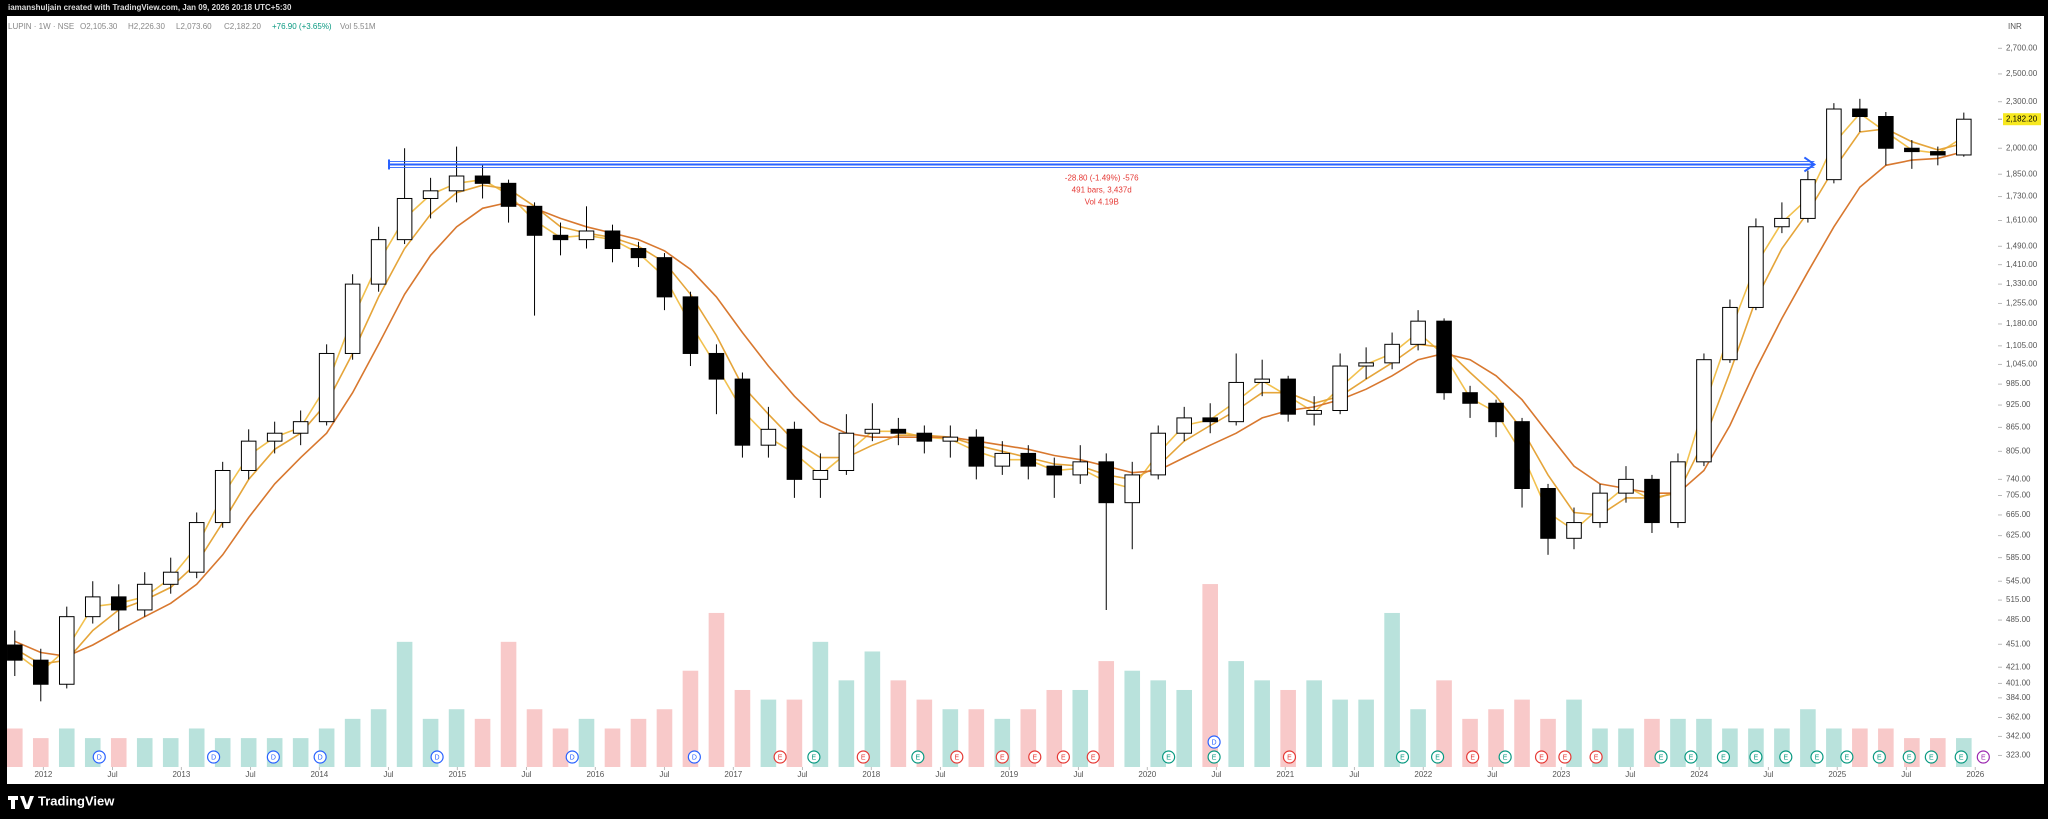 This screenshot has height=819, width=2048. Describe the element at coordinates (302, 26) in the screenshot. I see `change: +76.90 (+3.65%)` at that location.